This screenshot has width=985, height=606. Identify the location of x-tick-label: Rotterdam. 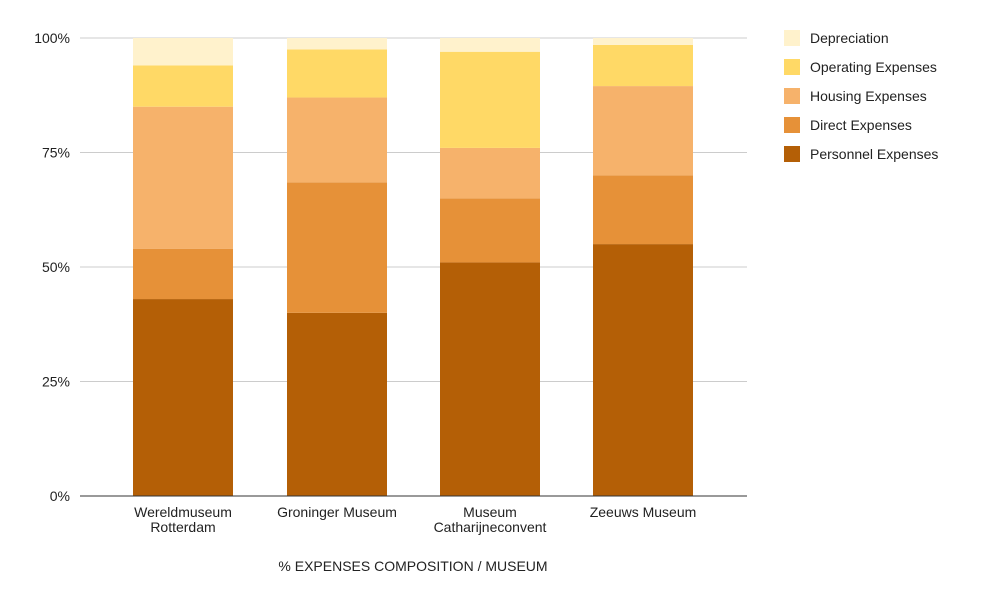
(182, 527).